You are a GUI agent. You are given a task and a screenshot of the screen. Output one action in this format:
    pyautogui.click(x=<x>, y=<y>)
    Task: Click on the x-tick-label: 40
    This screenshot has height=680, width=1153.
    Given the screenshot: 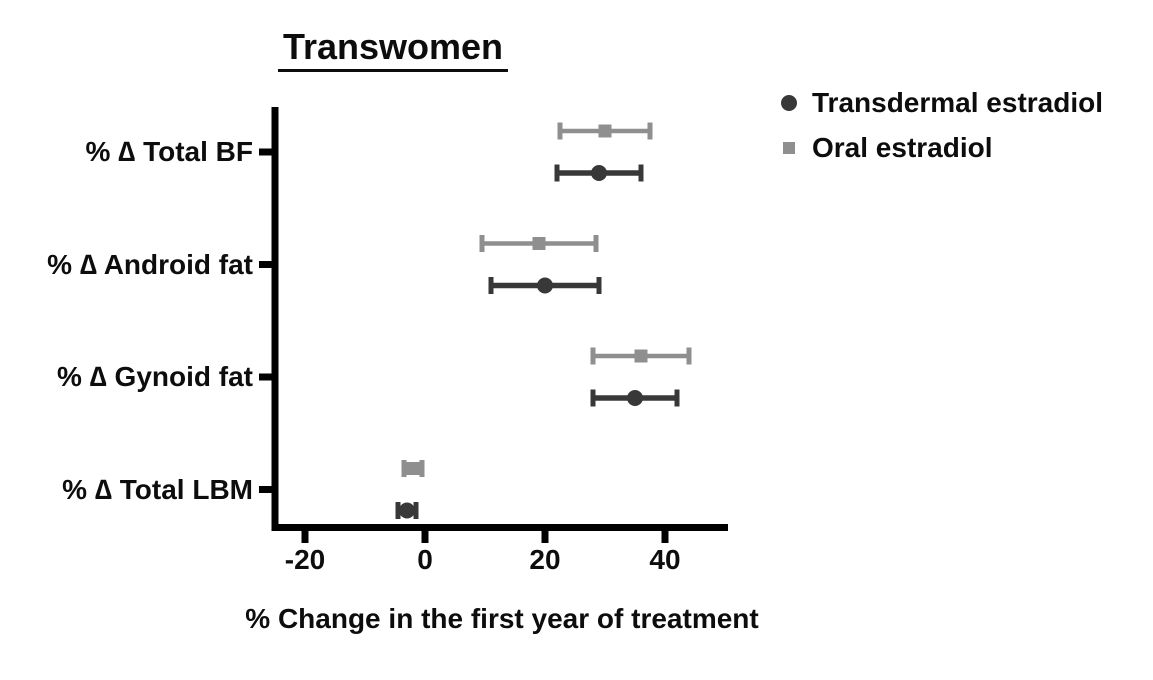 What is the action you would take?
    pyautogui.click(x=665, y=559)
    